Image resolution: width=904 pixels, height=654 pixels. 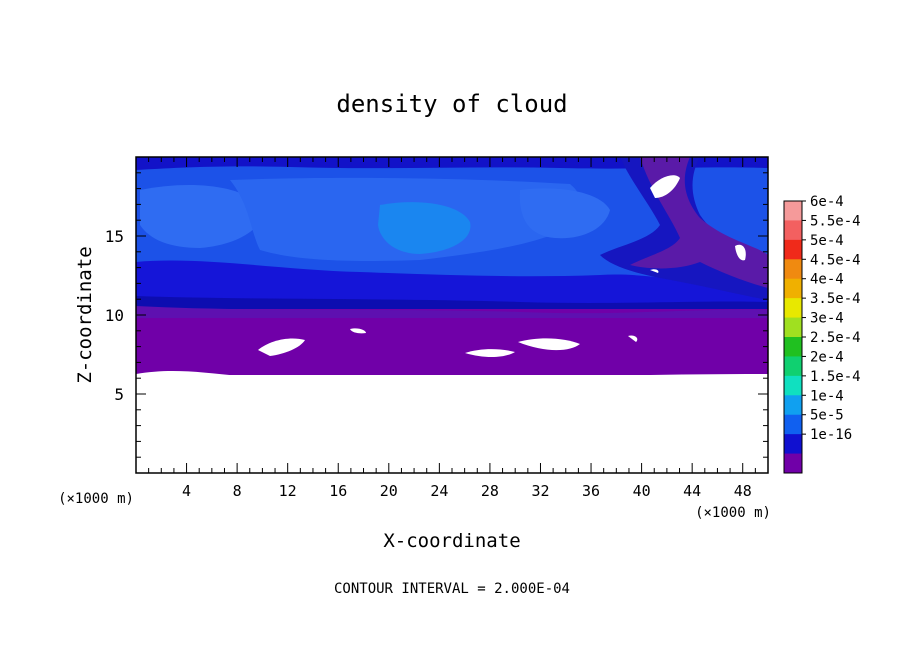 What do you see at coordinates (389, 491) in the screenshot?
I see `x-tick-label: 20` at bounding box center [389, 491].